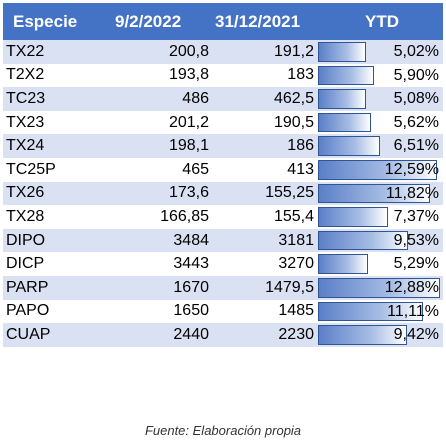  I want to click on cell-ytd: 5,08%, so click(379, 99).